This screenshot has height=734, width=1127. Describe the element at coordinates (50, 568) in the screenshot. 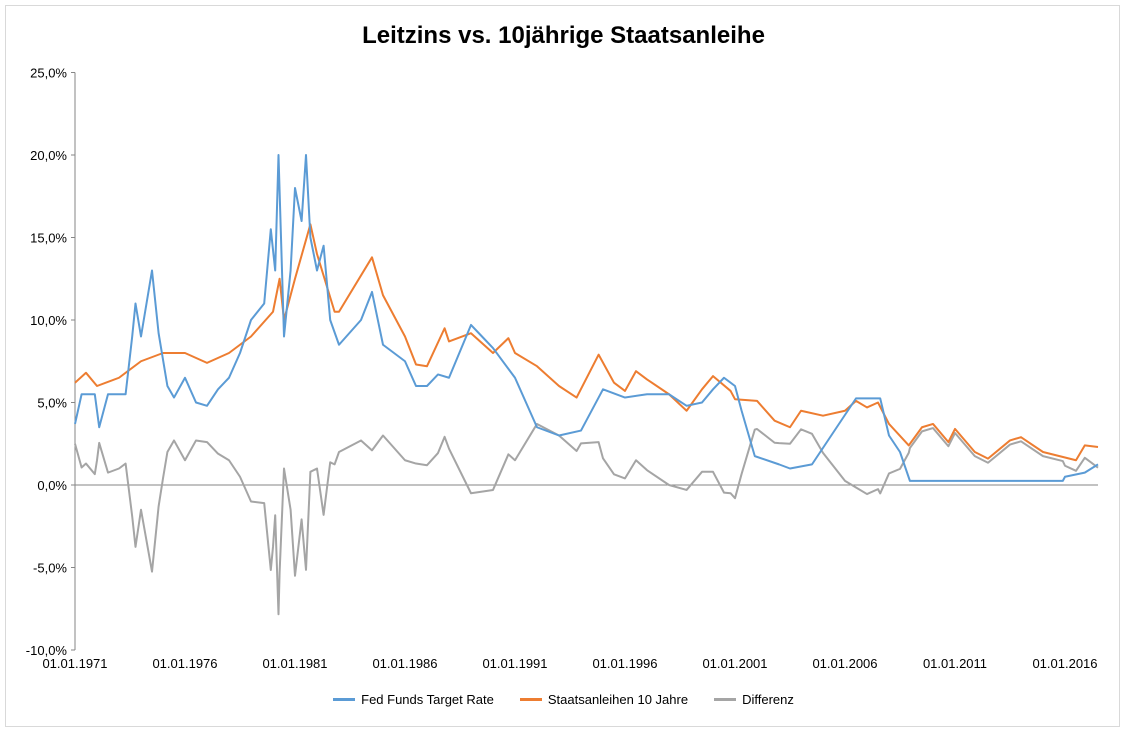

I see `y-tick-label: -5,0%` at that location.